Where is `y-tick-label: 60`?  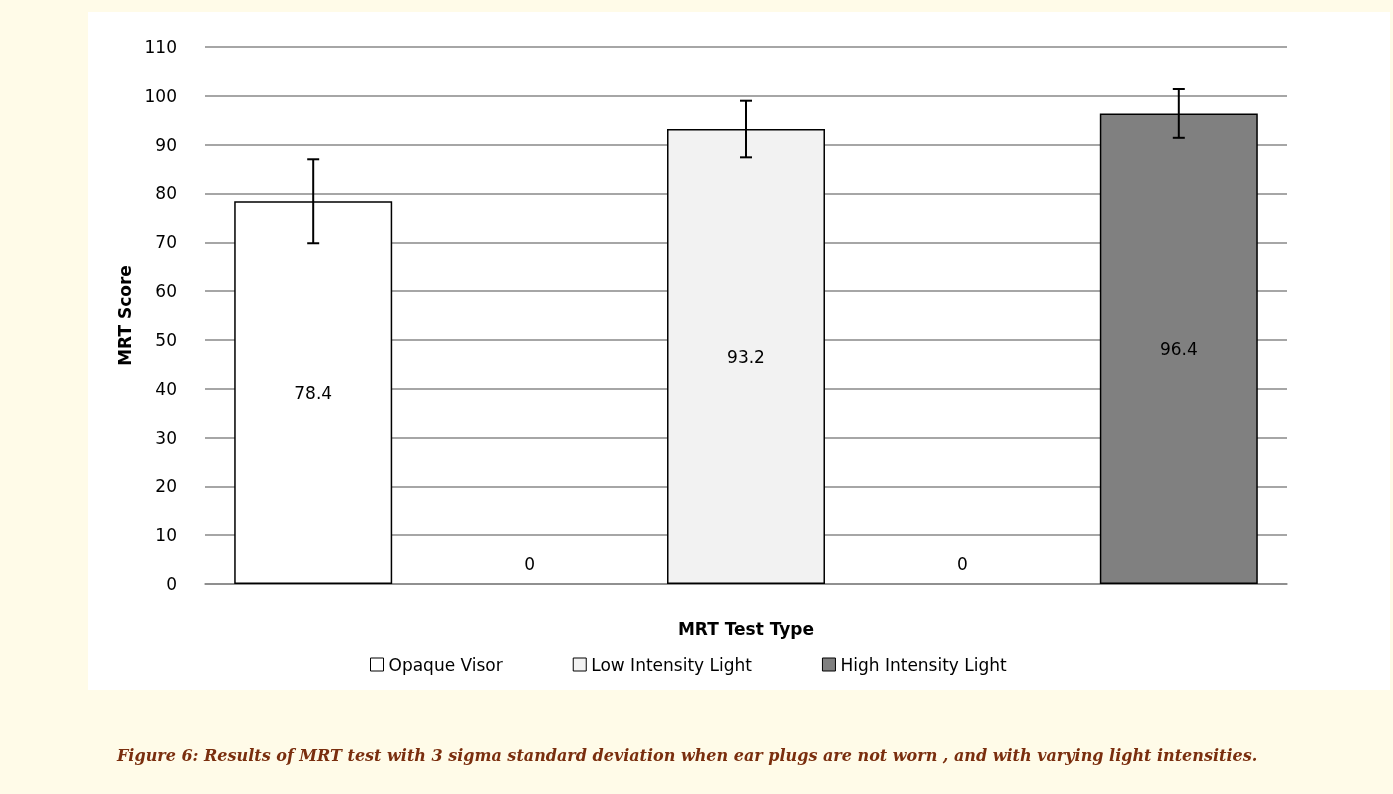
y-tick-label: 60 is located at coordinates (166, 291).